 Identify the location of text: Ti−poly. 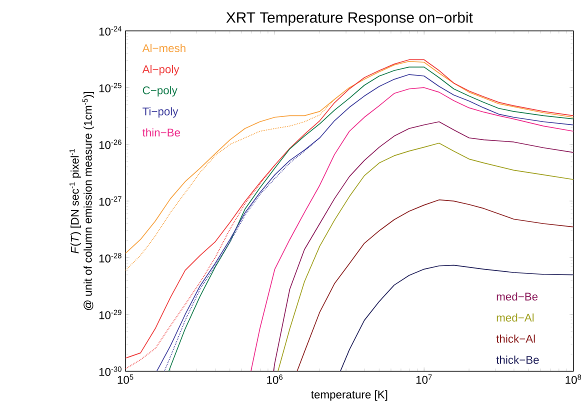
(160, 112).